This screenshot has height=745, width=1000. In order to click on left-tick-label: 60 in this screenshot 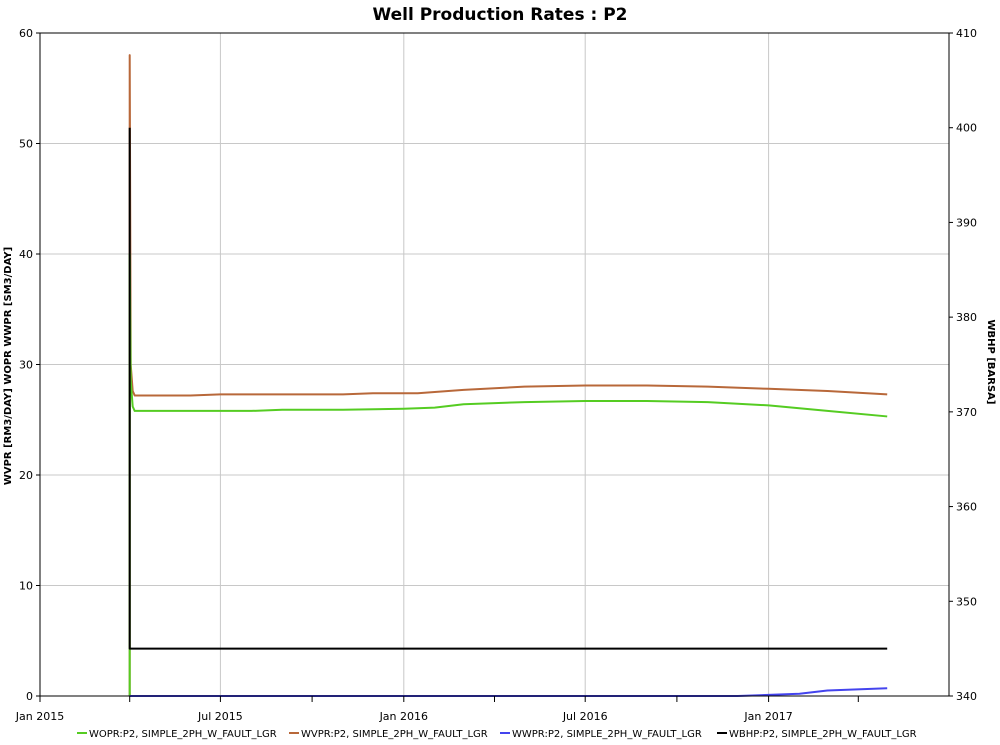, I will do `click(26, 33)`.